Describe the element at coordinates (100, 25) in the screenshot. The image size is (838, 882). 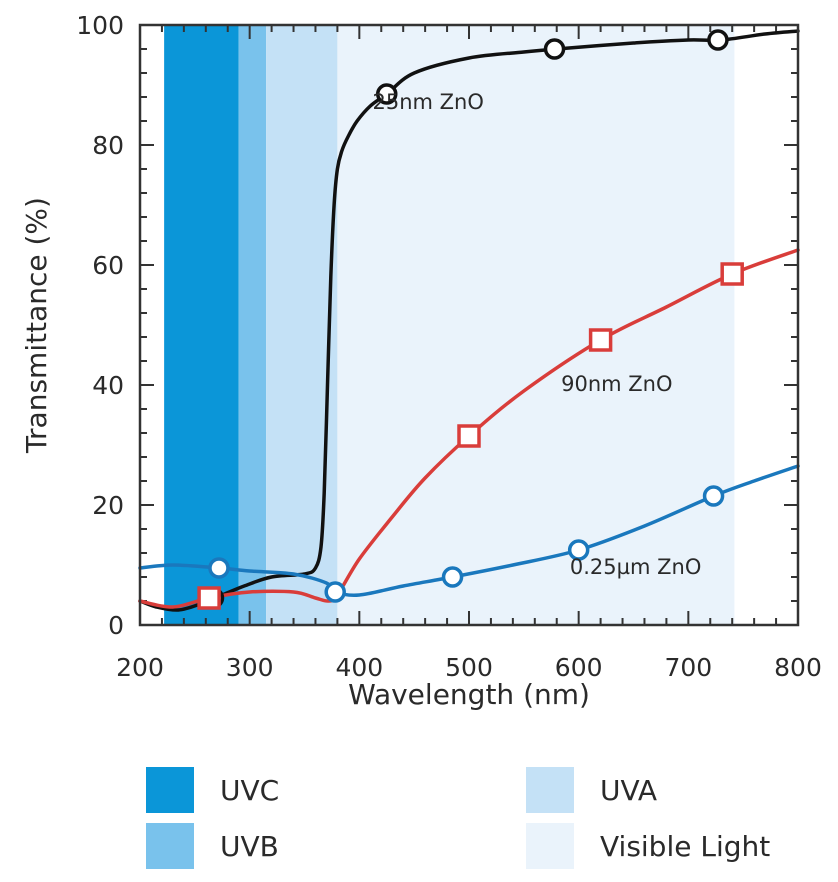
I see `y-tick-label: 100` at that location.